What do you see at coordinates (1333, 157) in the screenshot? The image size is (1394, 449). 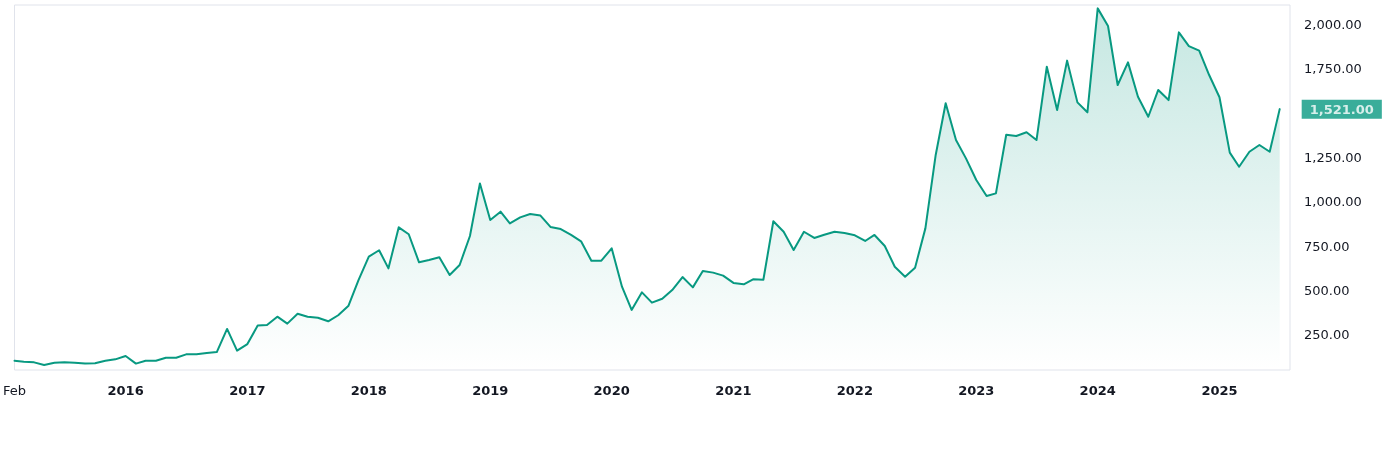 I see `y-tick-label: 1,250.00` at bounding box center [1333, 157].